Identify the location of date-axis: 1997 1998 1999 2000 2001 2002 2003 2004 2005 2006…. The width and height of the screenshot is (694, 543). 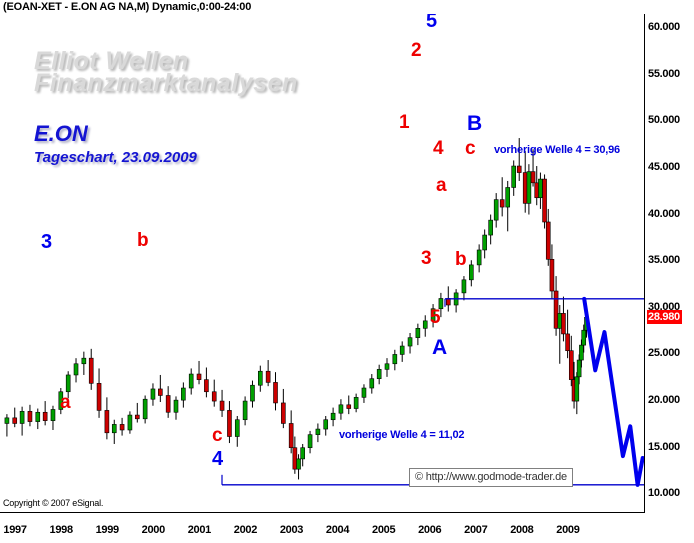
(347, 533).